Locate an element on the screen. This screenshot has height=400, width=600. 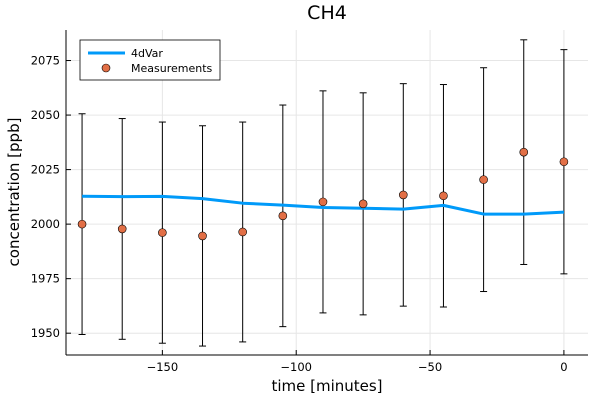
x-tick-label: 0 is located at coordinates (563, 367).